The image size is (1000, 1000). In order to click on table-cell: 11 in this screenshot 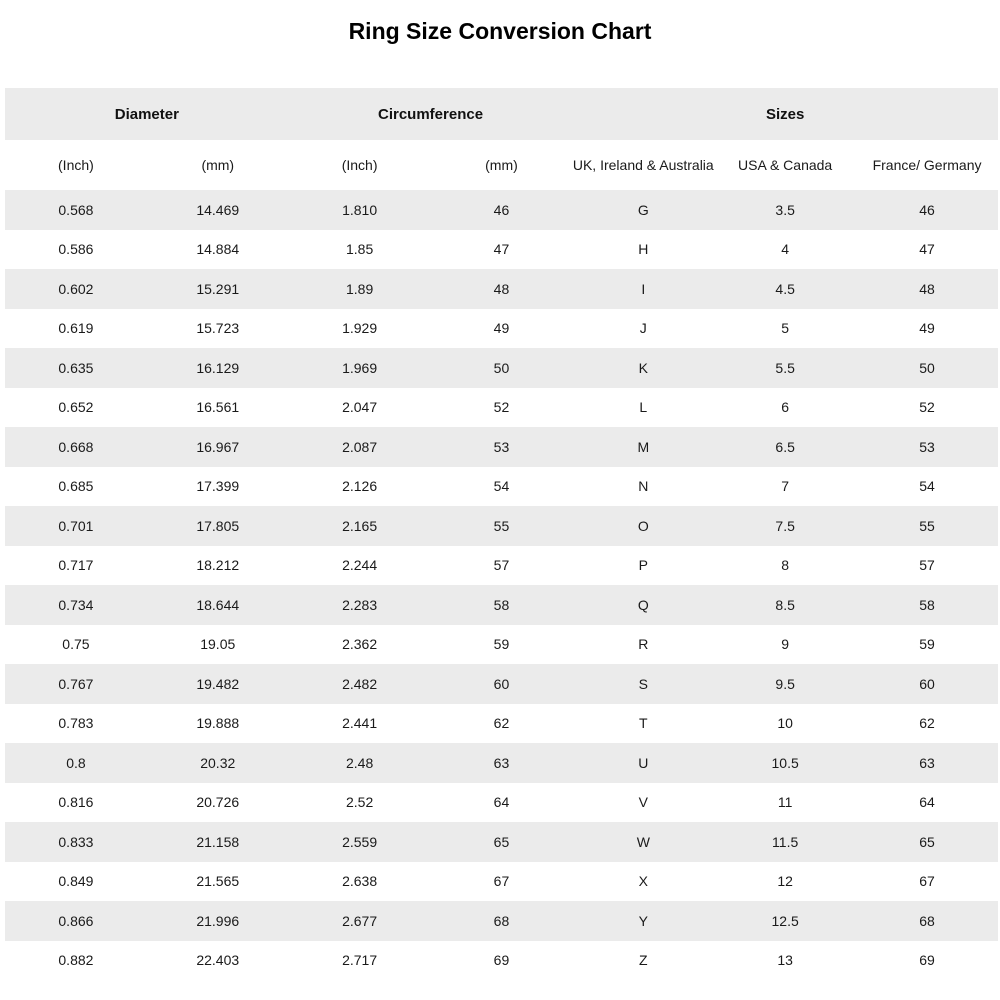, I will do `click(785, 802)`.